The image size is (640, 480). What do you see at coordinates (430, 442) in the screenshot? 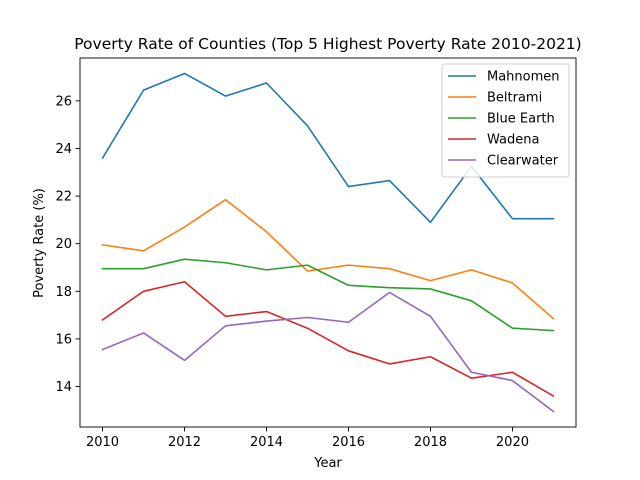
I see `x-tick-label-2018: 2018` at bounding box center [430, 442].